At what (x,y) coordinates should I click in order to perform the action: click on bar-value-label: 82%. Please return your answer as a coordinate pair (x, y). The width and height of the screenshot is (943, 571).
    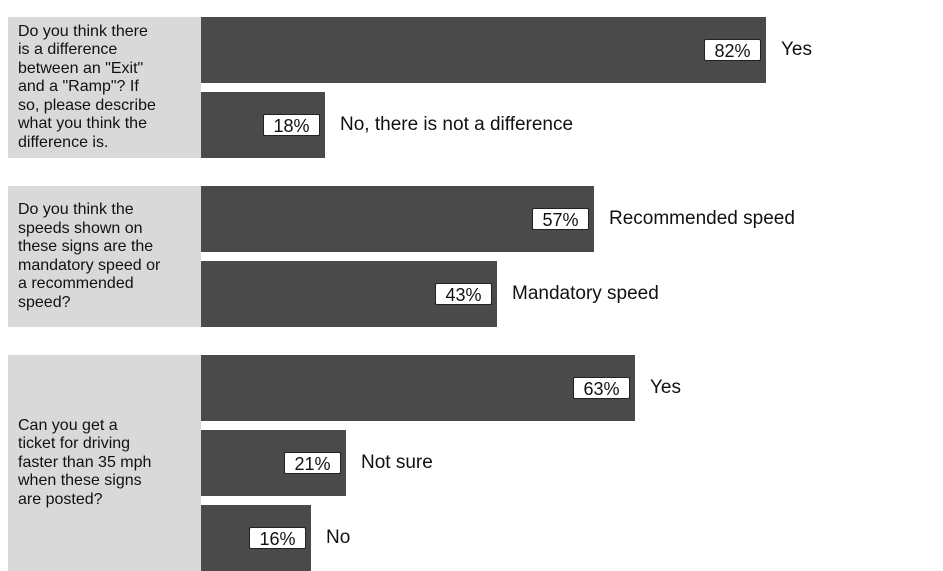
    Looking at the image, I should click on (732, 50).